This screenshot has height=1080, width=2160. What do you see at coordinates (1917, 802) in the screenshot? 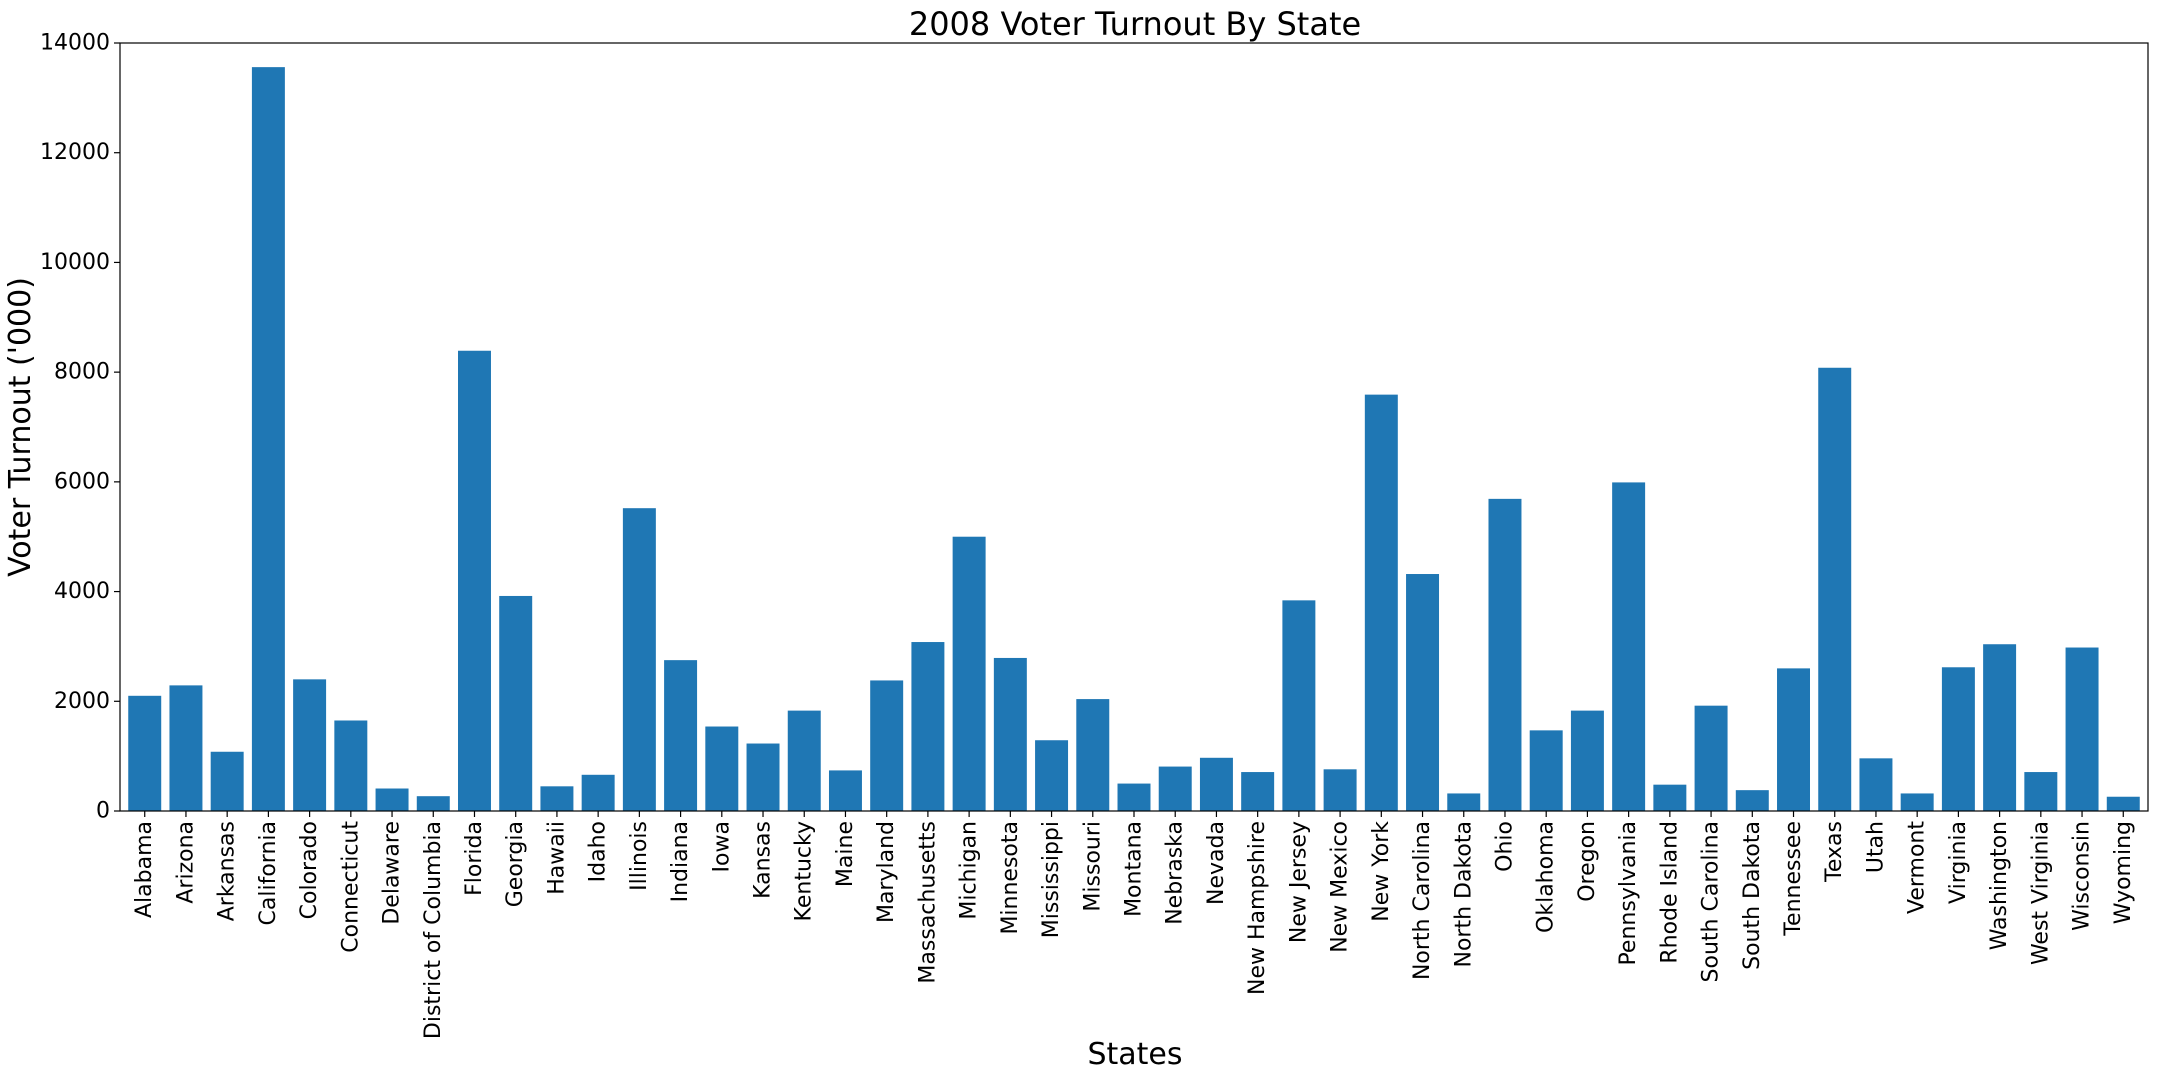
I see `bar-vermont` at bounding box center [1917, 802].